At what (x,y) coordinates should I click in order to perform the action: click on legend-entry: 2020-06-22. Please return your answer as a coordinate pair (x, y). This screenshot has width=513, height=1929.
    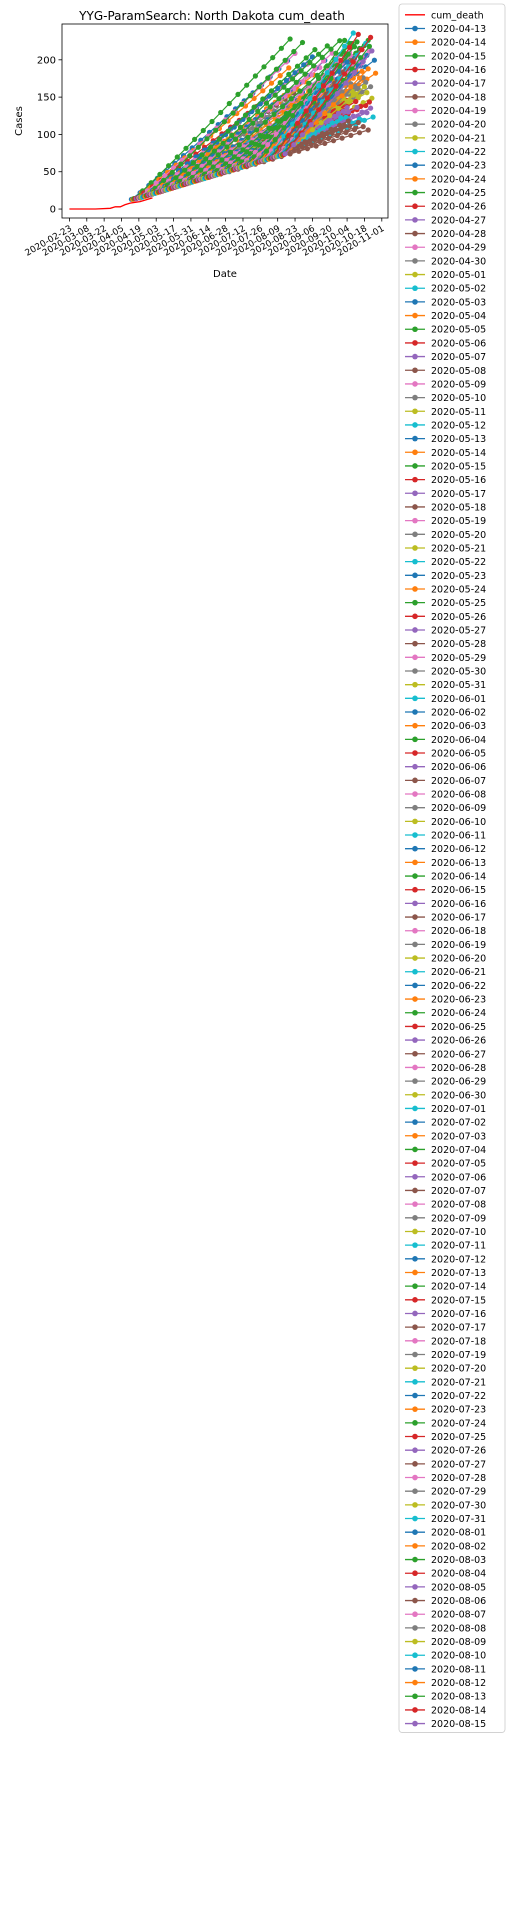
    Looking at the image, I should click on (445, 986).